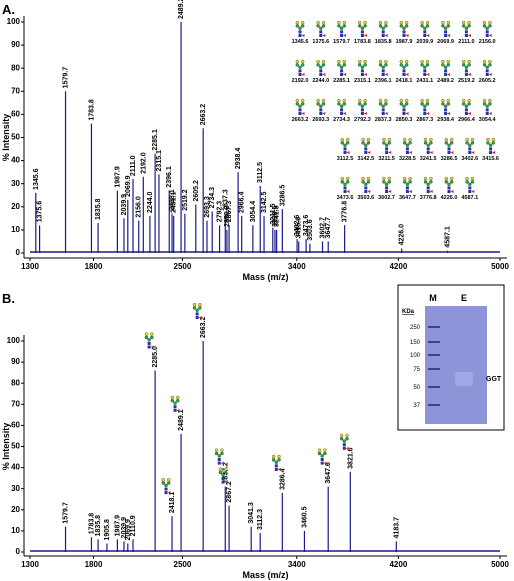 Image resolution: width=514 pixels, height=581 pixels. What do you see at coordinates (445, 42) in the screenshot?
I see `structure-label: 2069.9` at bounding box center [445, 42].